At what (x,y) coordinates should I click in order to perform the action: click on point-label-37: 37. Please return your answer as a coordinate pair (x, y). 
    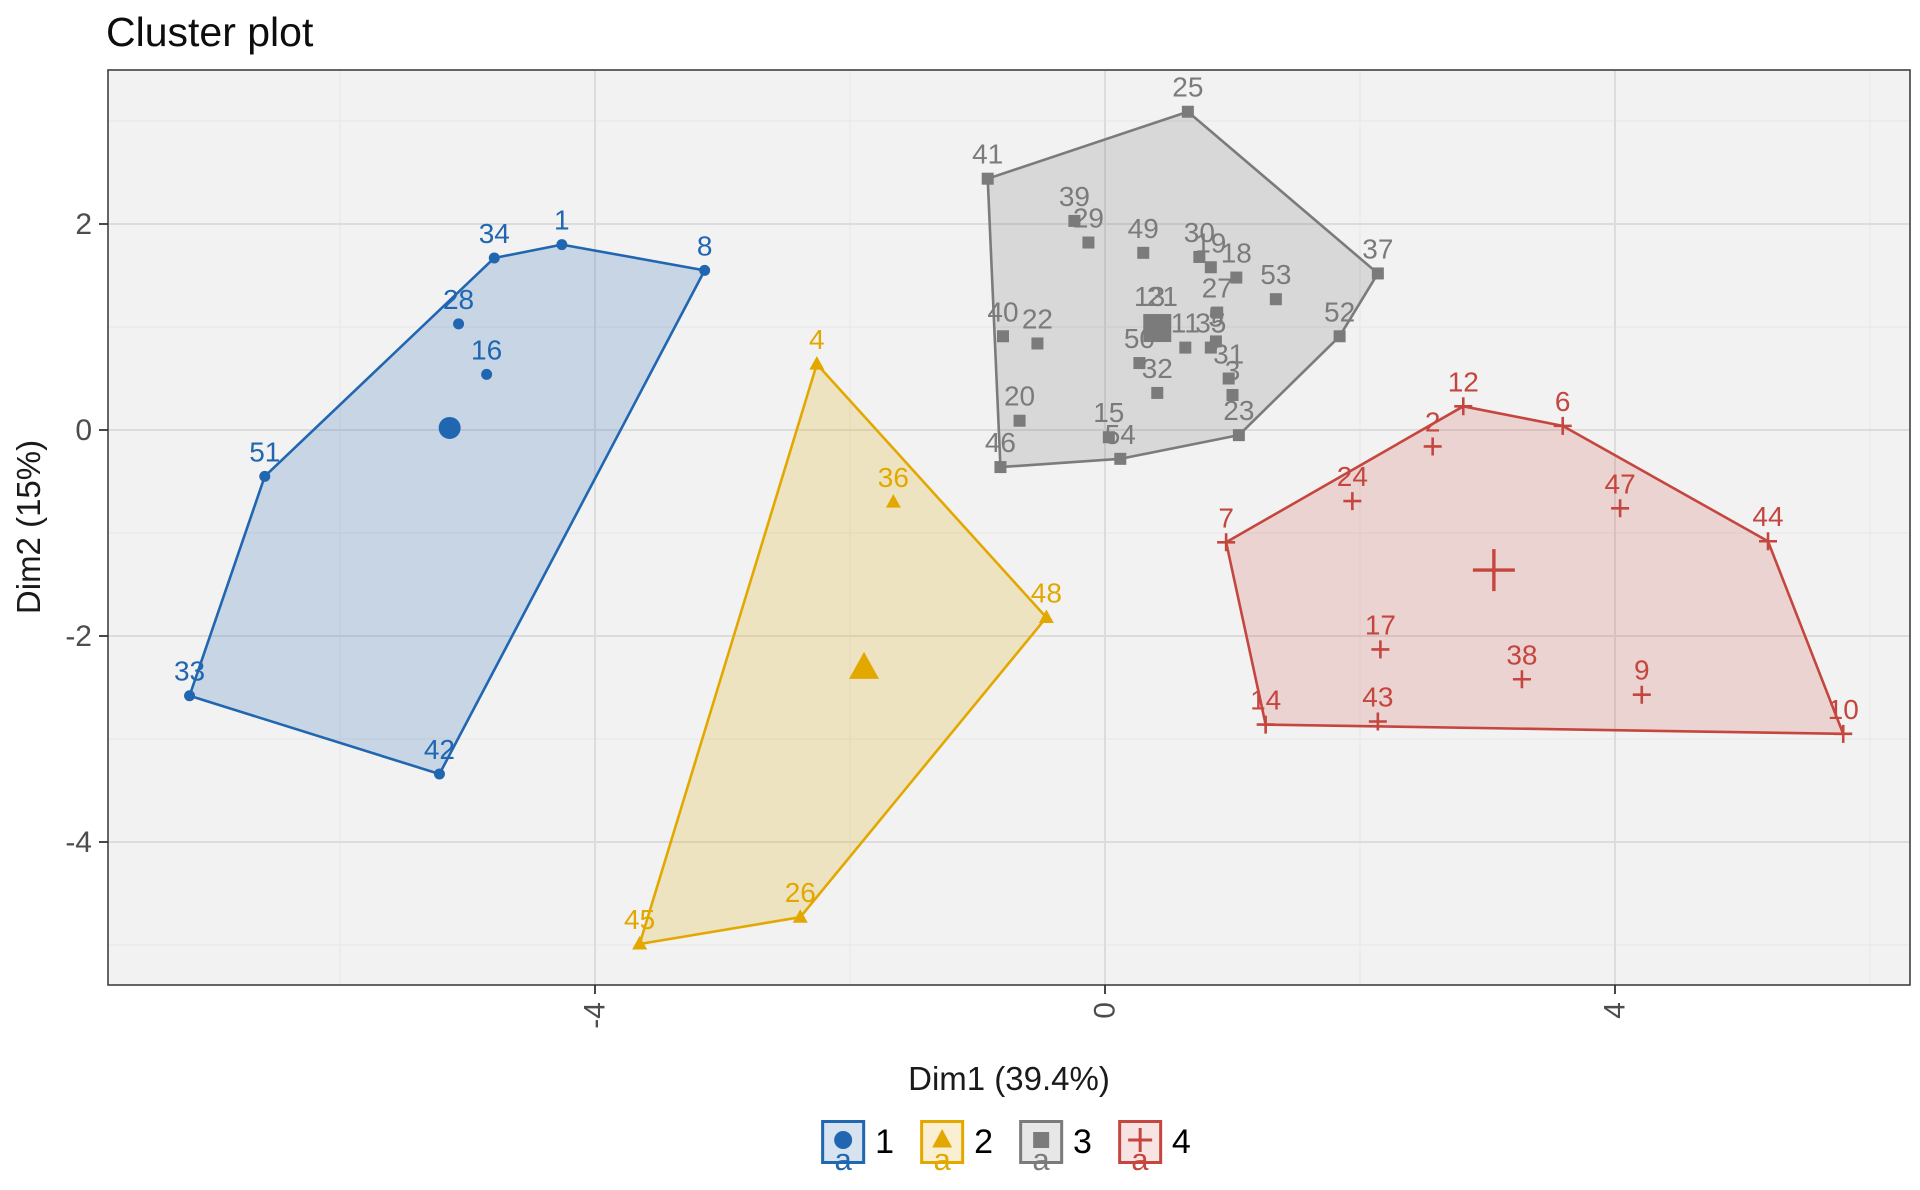
    Looking at the image, I should click on (1377, 248).